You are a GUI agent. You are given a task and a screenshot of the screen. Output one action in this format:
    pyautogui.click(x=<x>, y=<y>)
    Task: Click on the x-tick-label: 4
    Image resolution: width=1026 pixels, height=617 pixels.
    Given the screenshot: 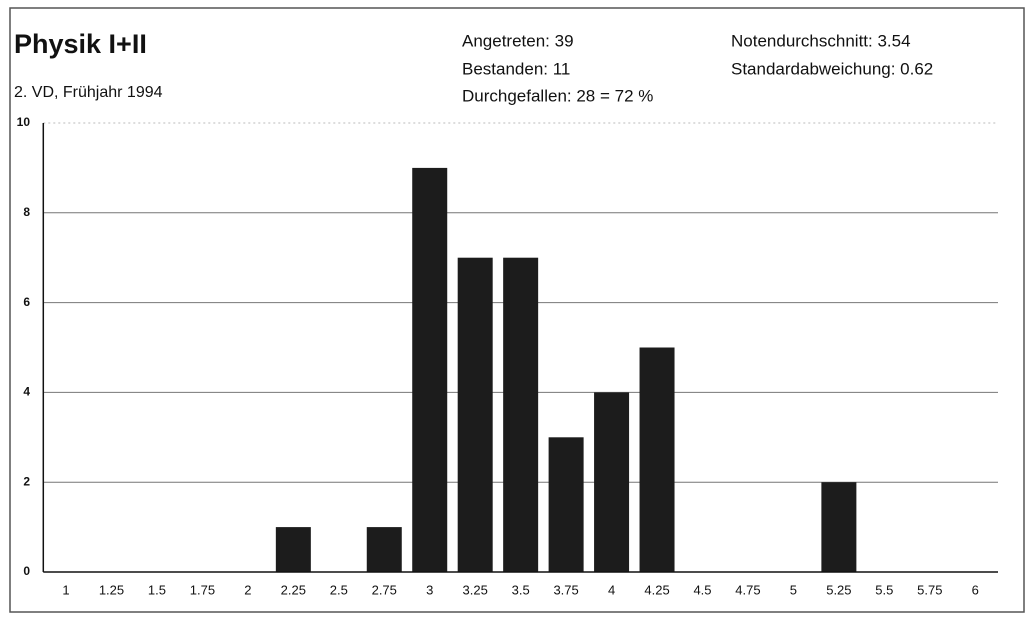 What is the action you would take?
    pyautogui.click(x=611, y=589)
    